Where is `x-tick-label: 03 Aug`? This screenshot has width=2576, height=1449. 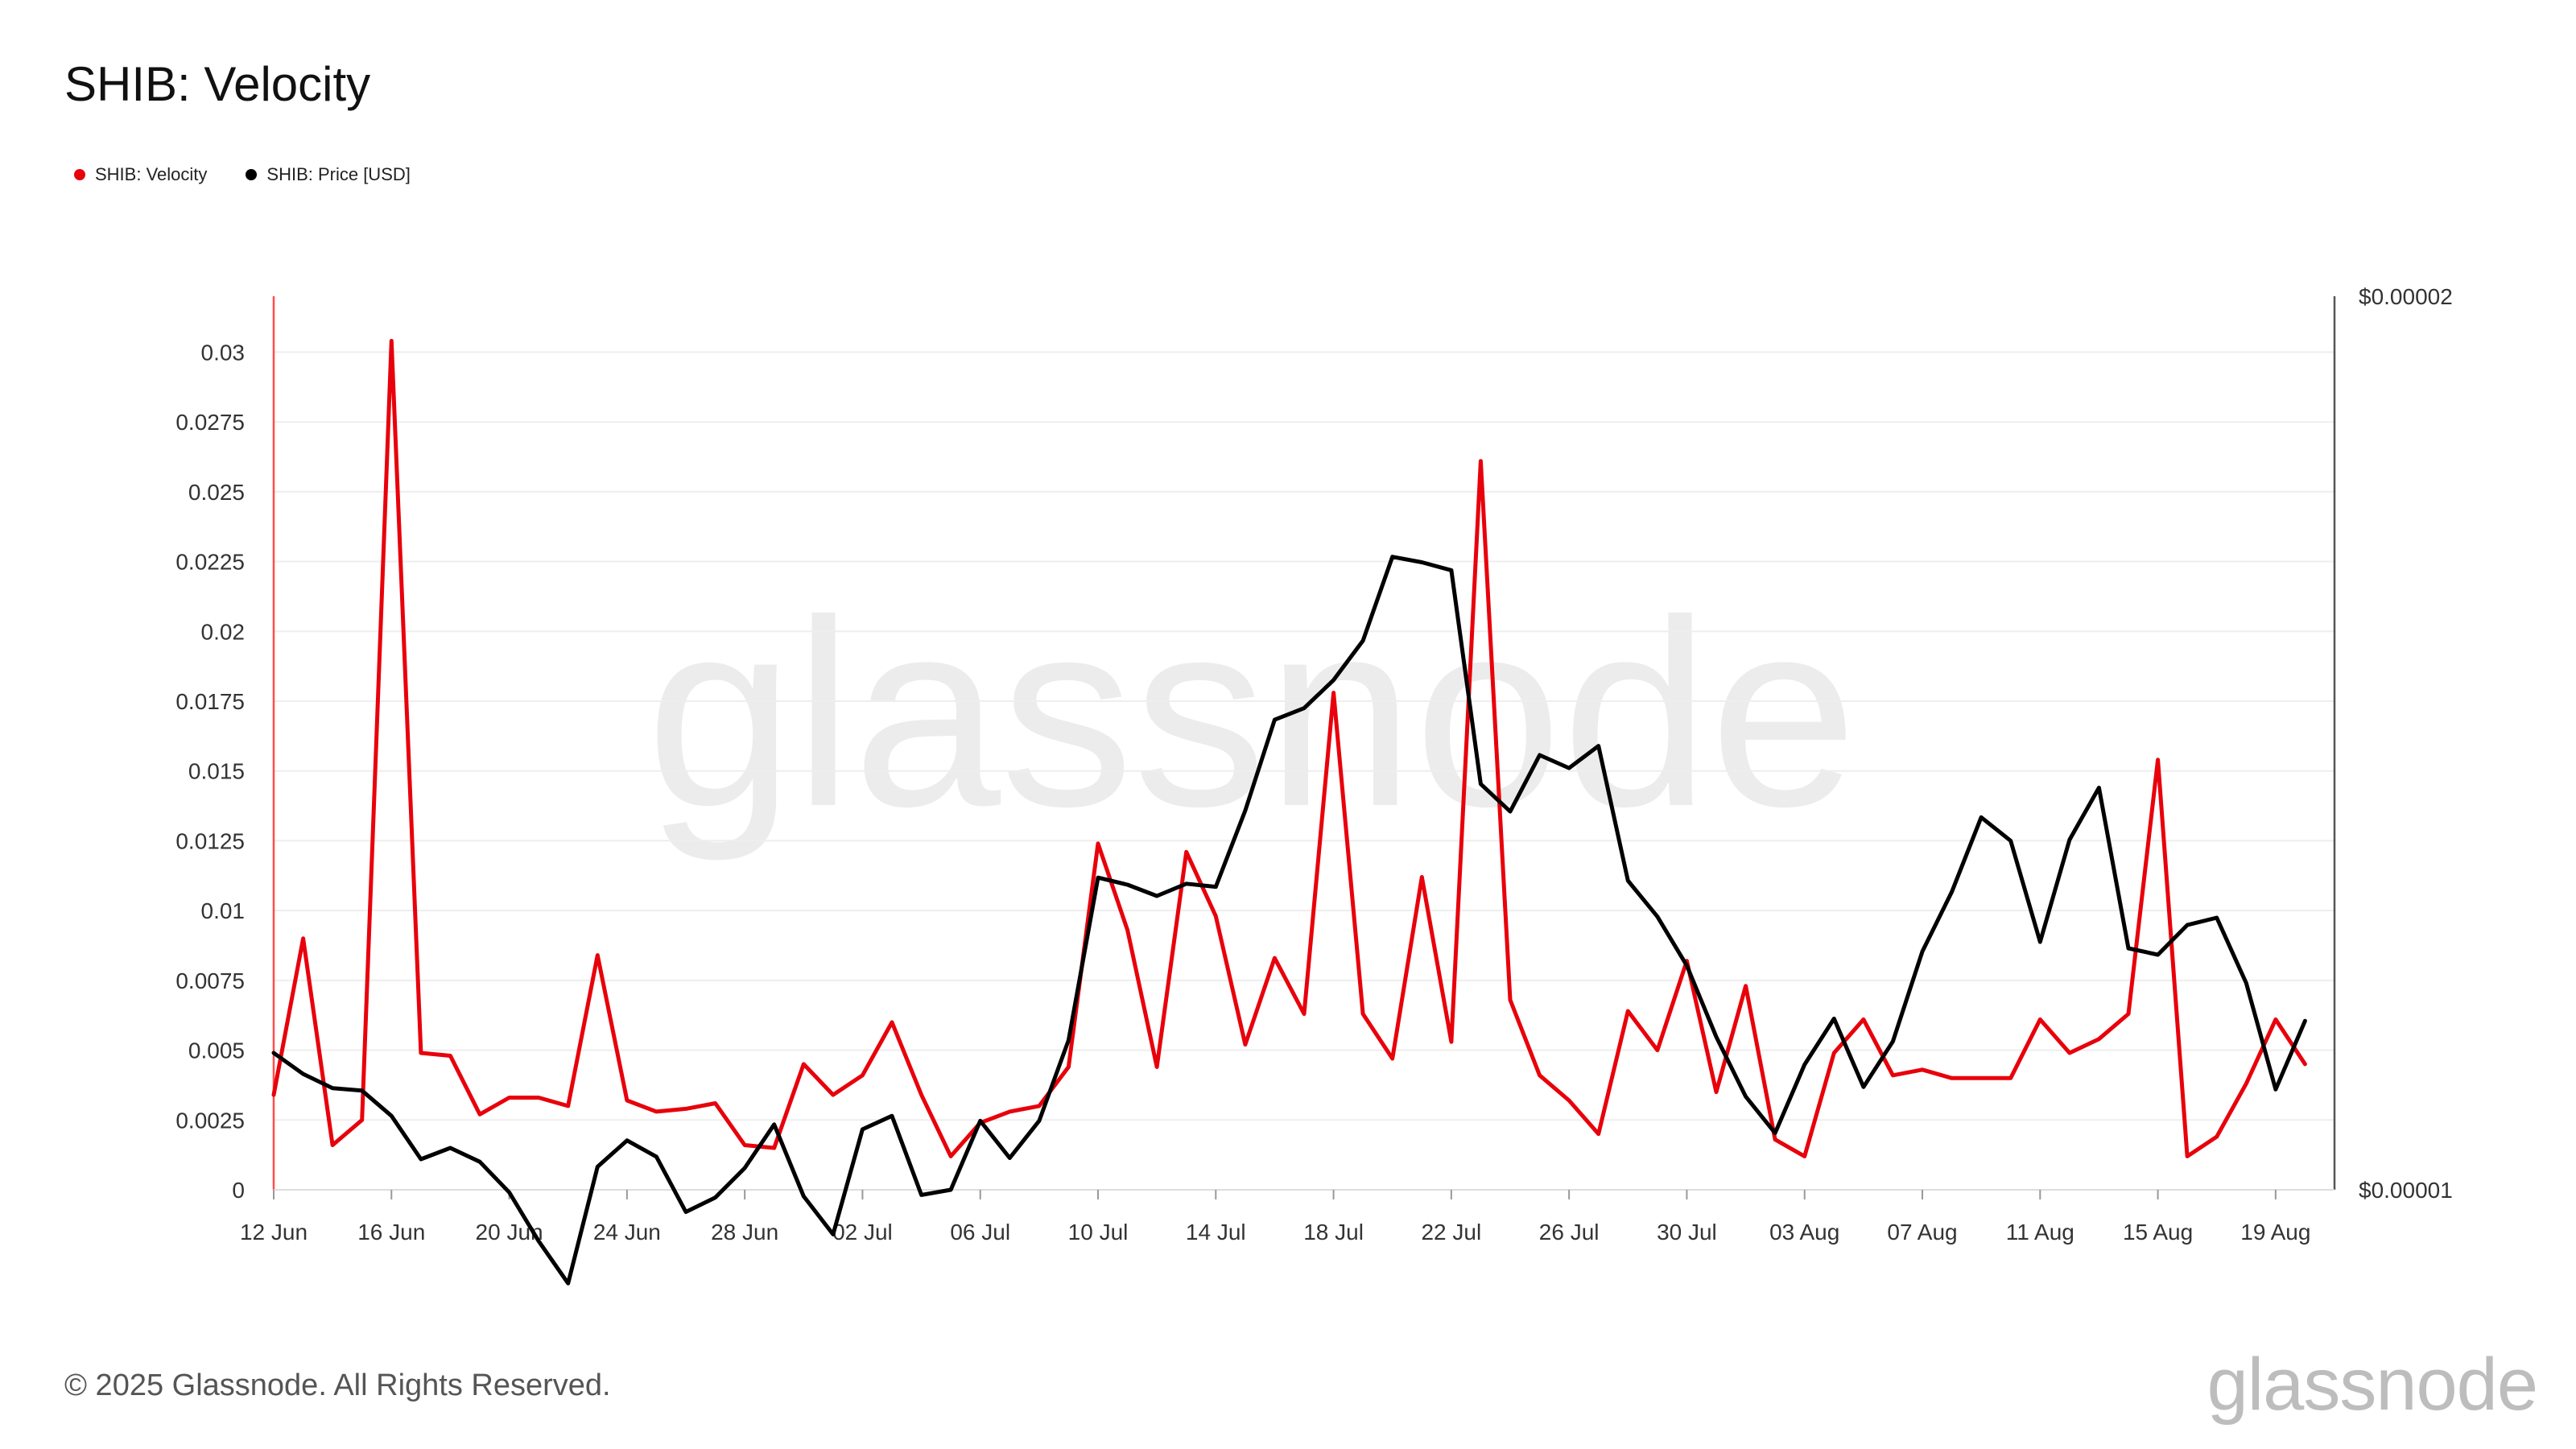 x-tick-label: 03 Aug is located at coordinates (1804, 1232).